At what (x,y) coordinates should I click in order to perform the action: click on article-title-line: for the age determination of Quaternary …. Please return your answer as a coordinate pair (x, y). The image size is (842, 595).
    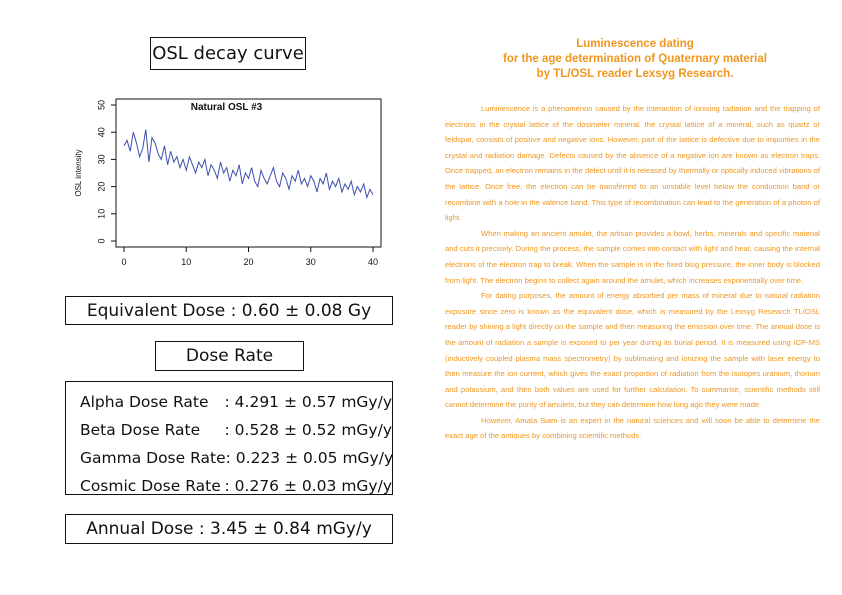
    Looking at the image, I should click on (635, 59).